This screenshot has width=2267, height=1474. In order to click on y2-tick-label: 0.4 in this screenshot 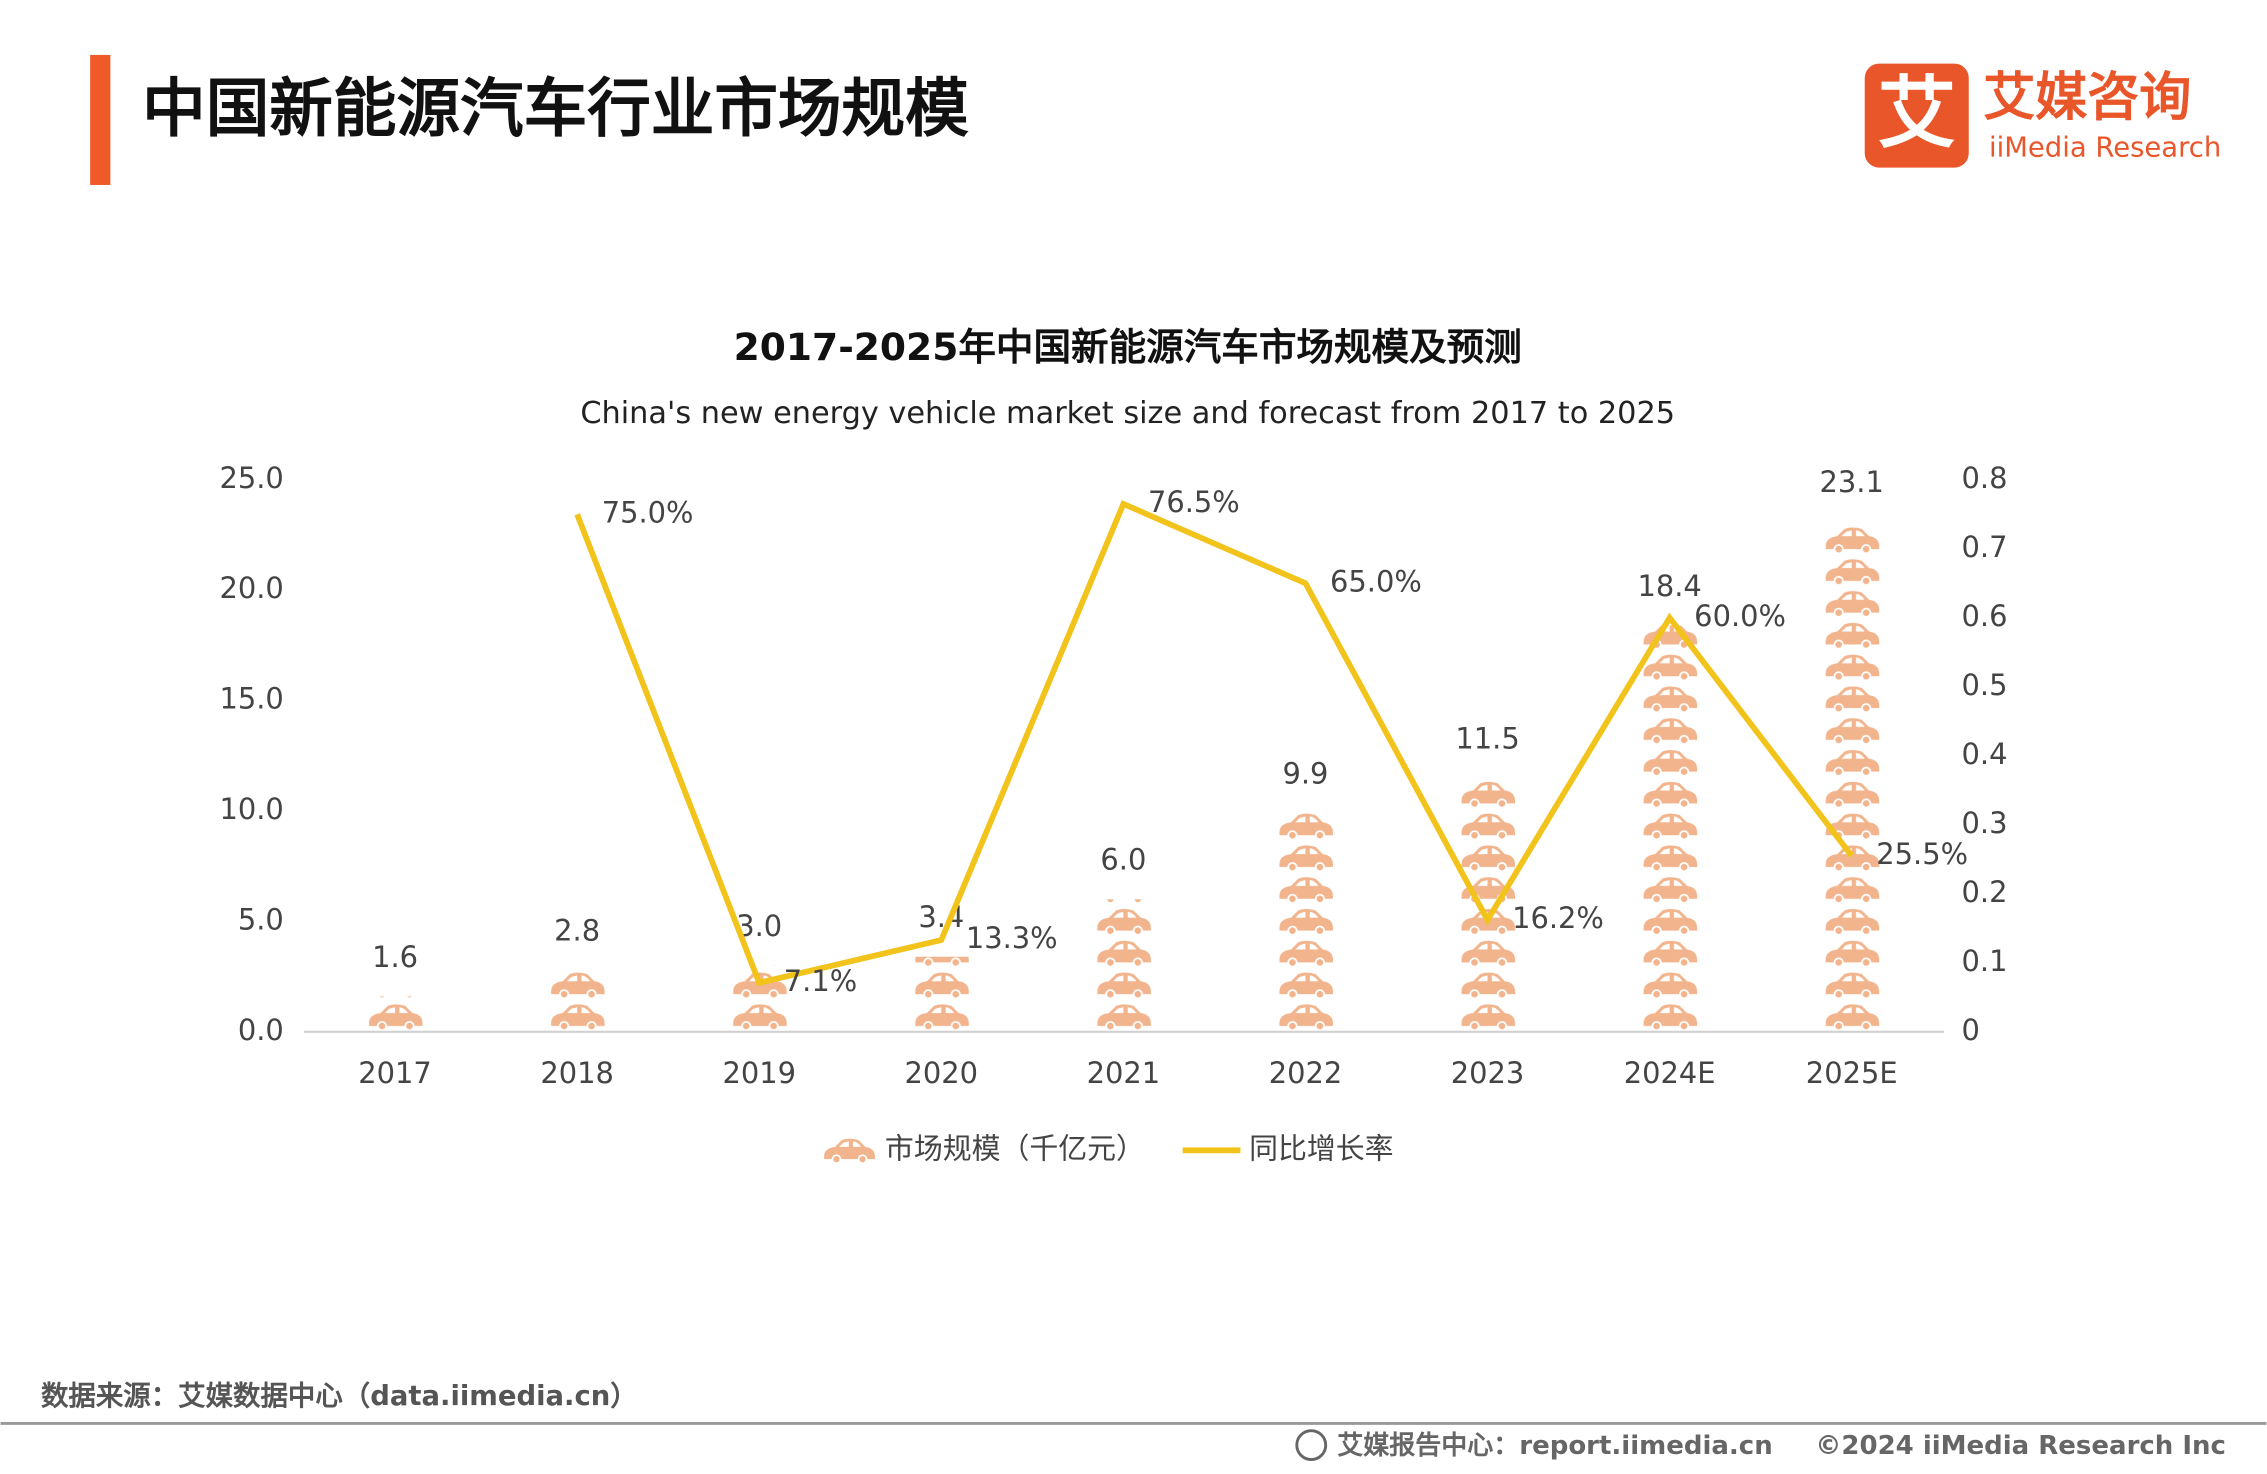, I will do `click(1985, 754)`.